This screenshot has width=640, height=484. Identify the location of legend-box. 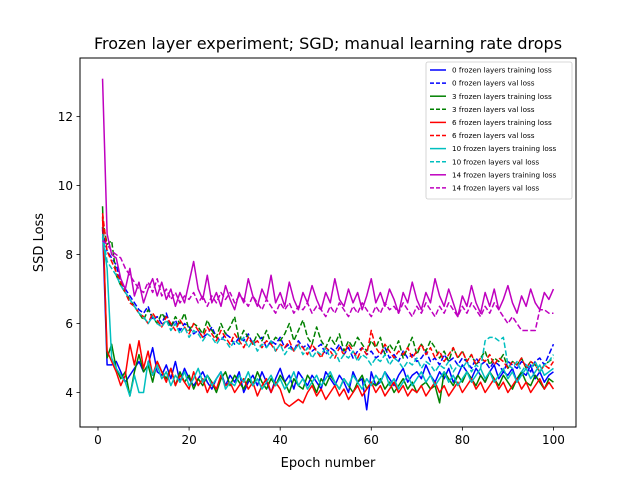
(499, 130).